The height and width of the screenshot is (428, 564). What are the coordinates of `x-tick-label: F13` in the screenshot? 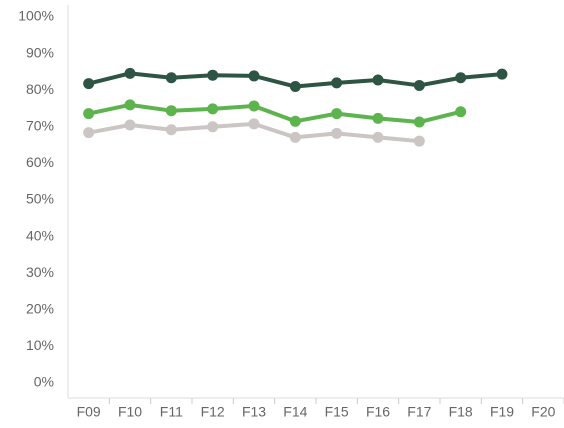 It's located at (254, 412).